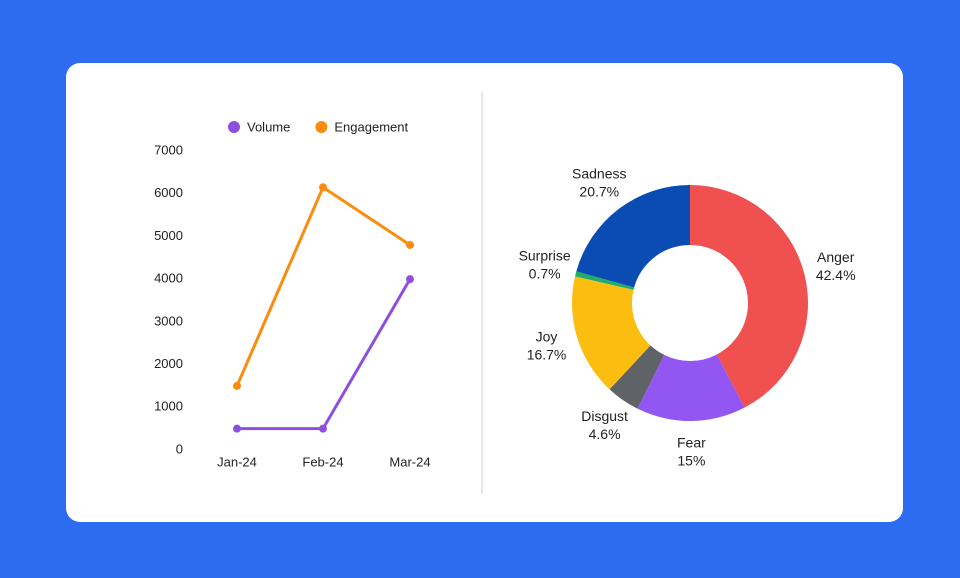  Describe the element at coordinates (237, 461) in the screenshot. I see `x-tick-label: Jan-24` at that location.